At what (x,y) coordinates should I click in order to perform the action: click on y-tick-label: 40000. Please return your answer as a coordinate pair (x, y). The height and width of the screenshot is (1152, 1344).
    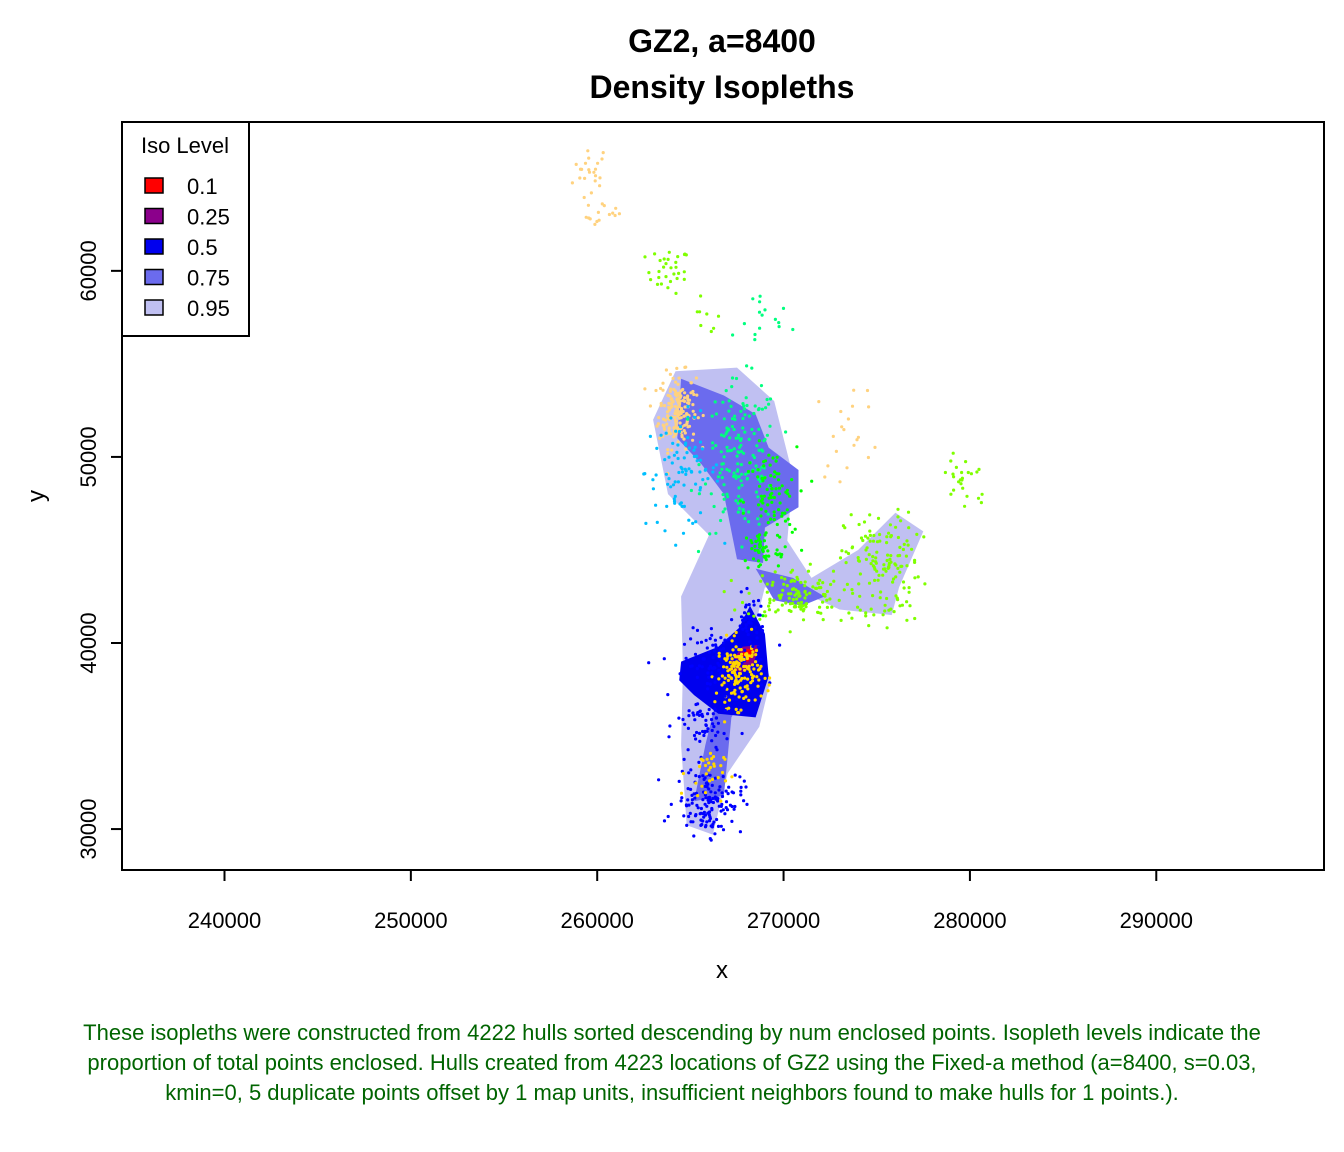
    Looking at the image, I should click on (88, 642).